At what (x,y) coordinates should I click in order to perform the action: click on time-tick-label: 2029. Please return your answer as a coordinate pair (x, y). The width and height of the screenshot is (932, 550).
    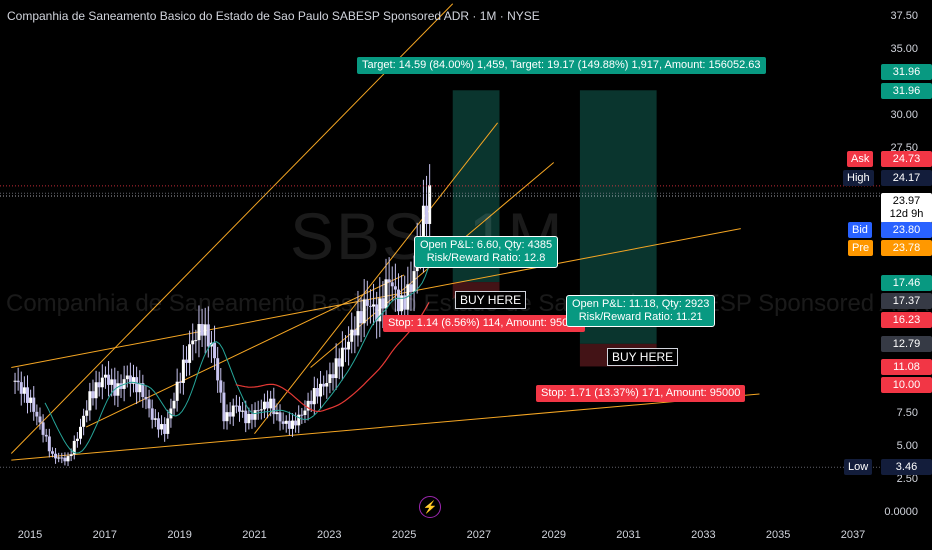
    Looking at the image, I should click on (553, 535).